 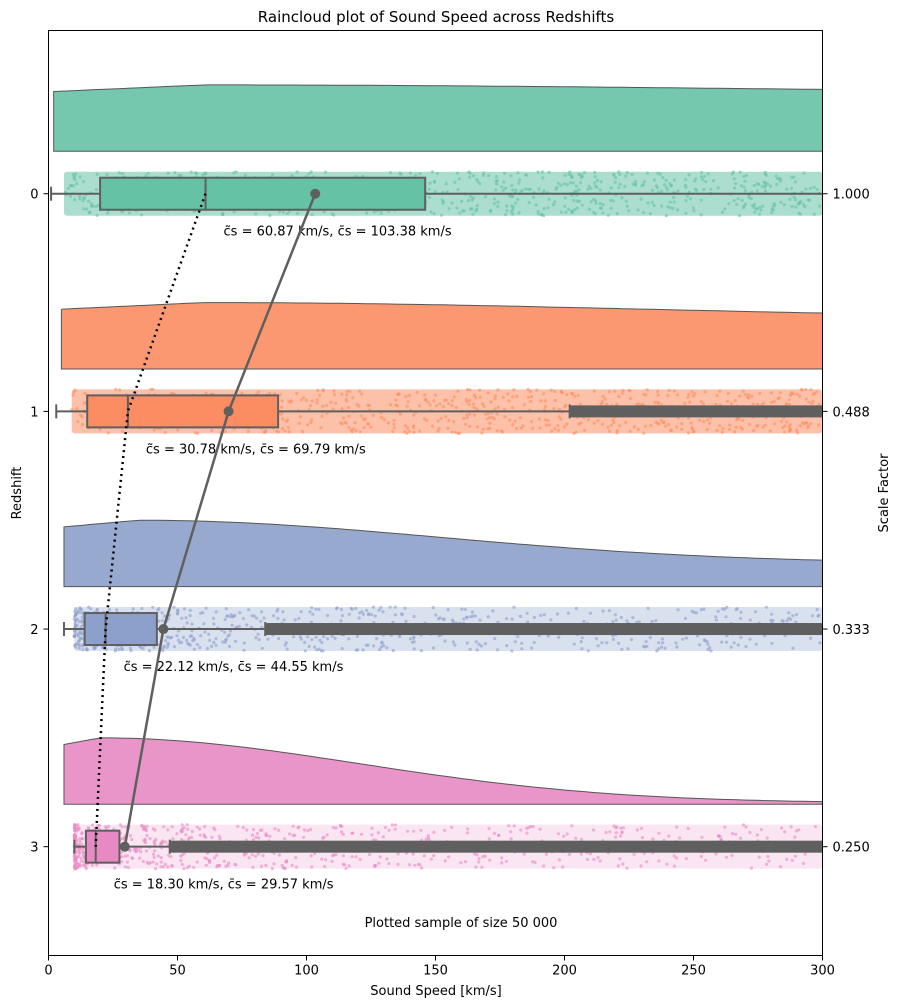 What do you see at coordinates (34, 195) in the screenshot?
I see `y-tick-label: 0` at bounding box center [34, 195].